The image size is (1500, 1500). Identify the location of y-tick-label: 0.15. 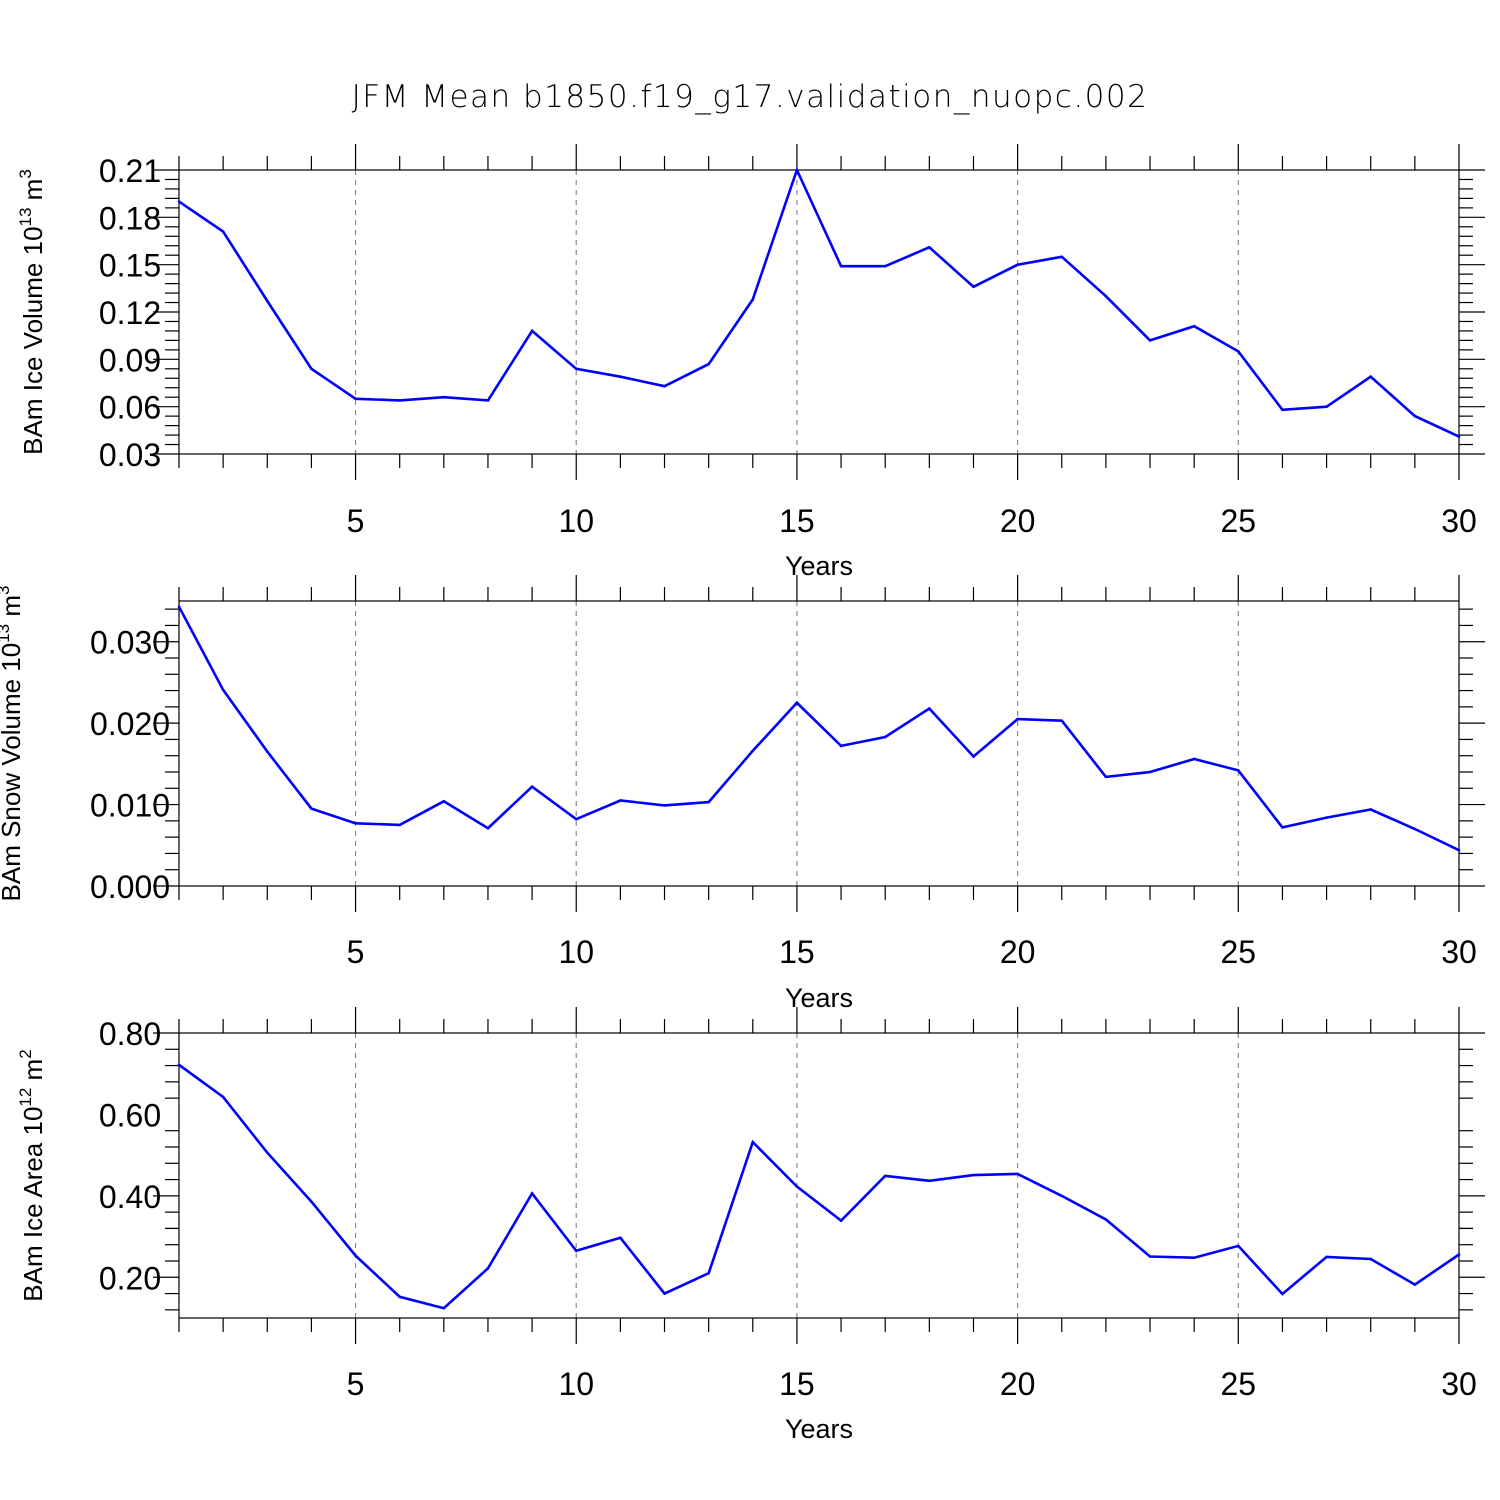
(130, 266).